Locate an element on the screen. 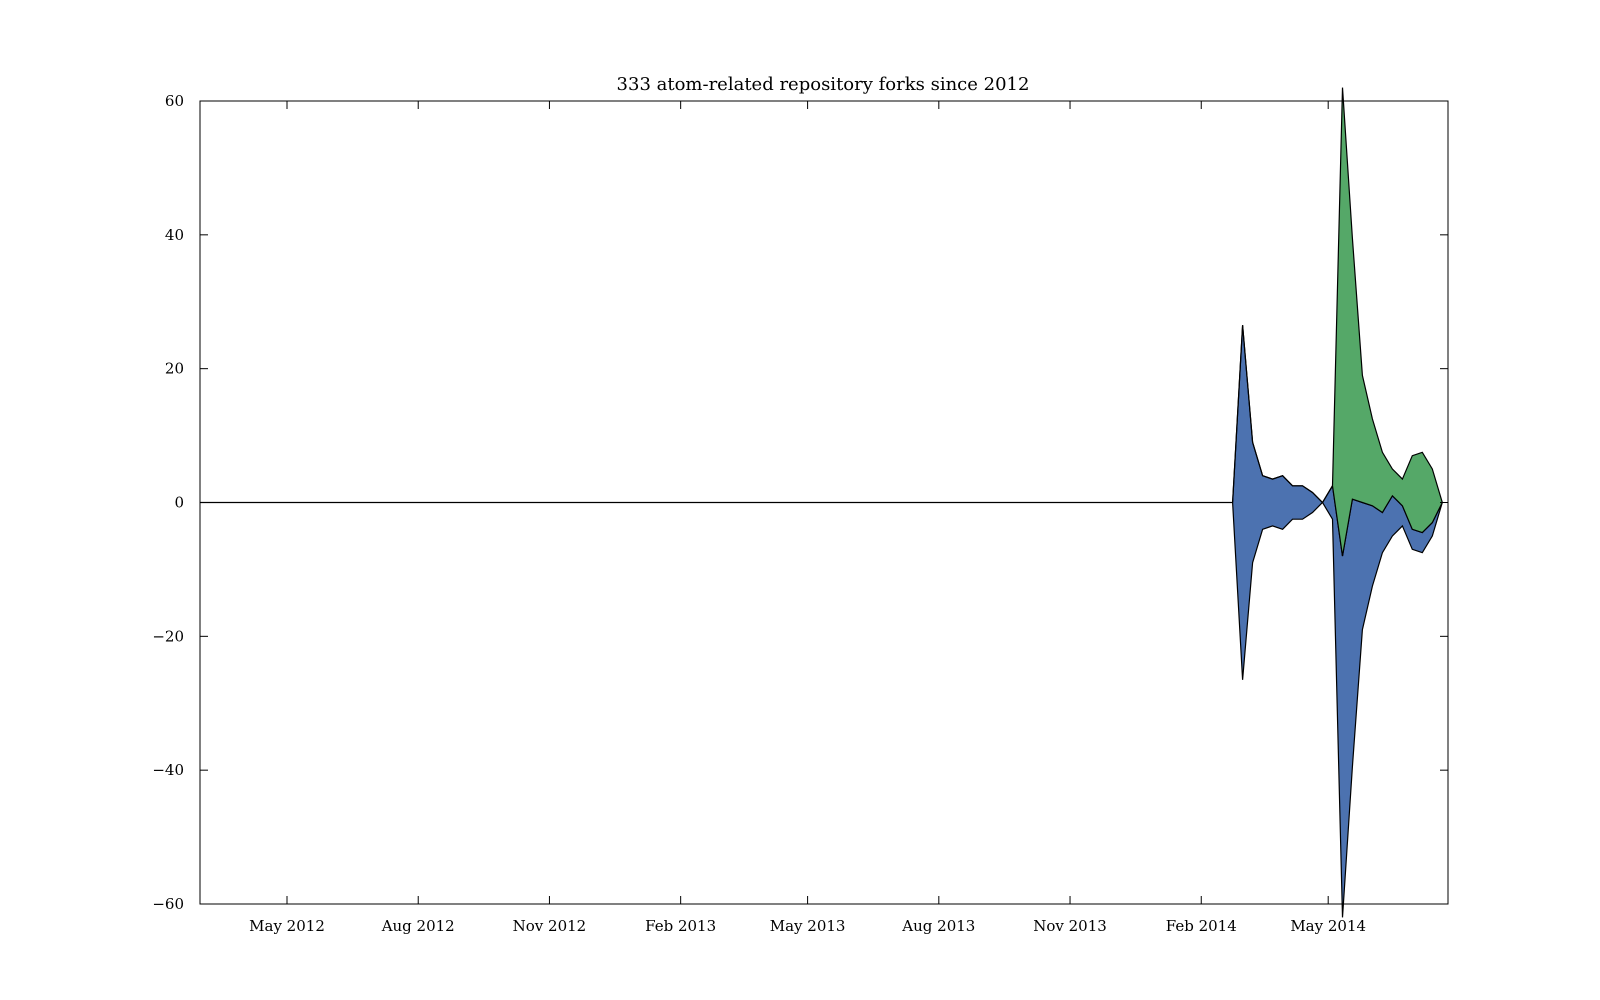  x-tick-label: Feb 2013 is located at coordinates (680, 926).